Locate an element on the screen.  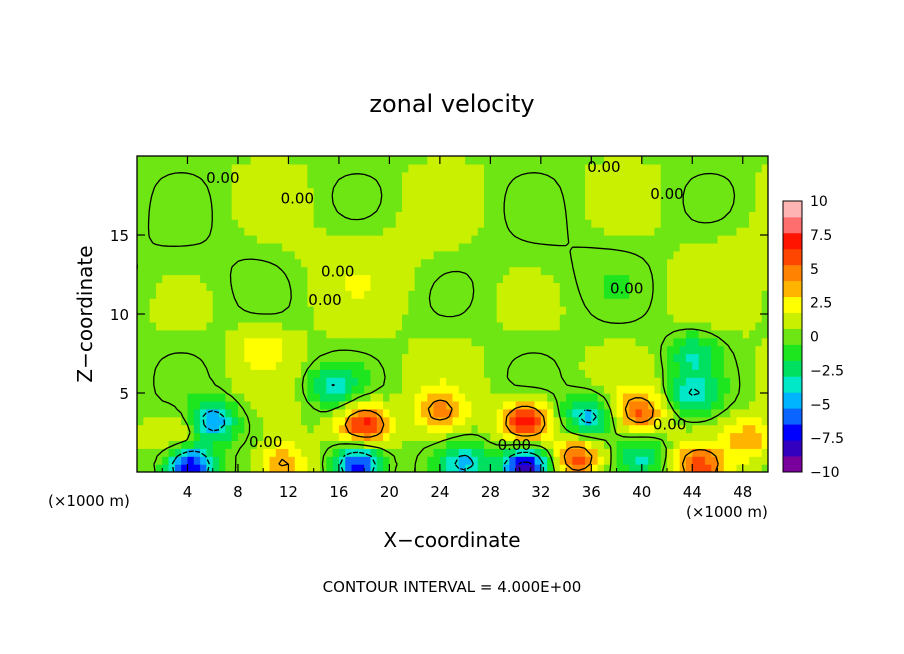
x-tick-label: 8 is located at coordinates (238, 492).